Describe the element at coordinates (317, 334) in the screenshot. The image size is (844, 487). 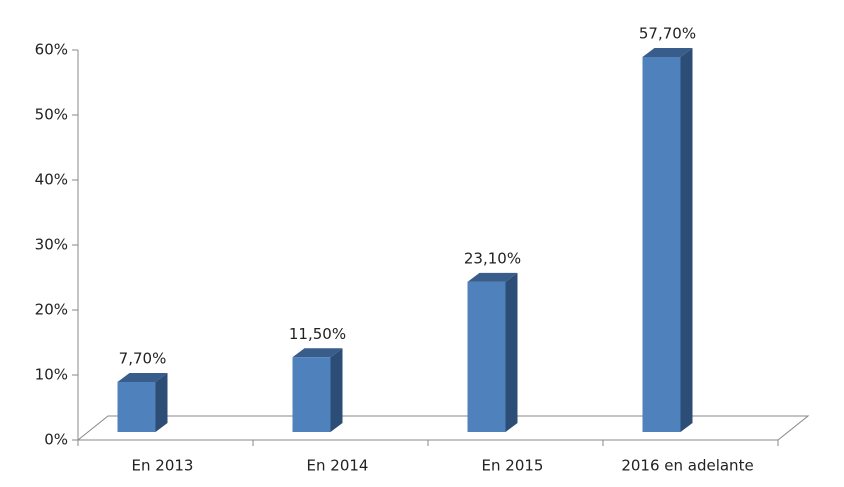
I see `value-label: 11,50%` at that location.